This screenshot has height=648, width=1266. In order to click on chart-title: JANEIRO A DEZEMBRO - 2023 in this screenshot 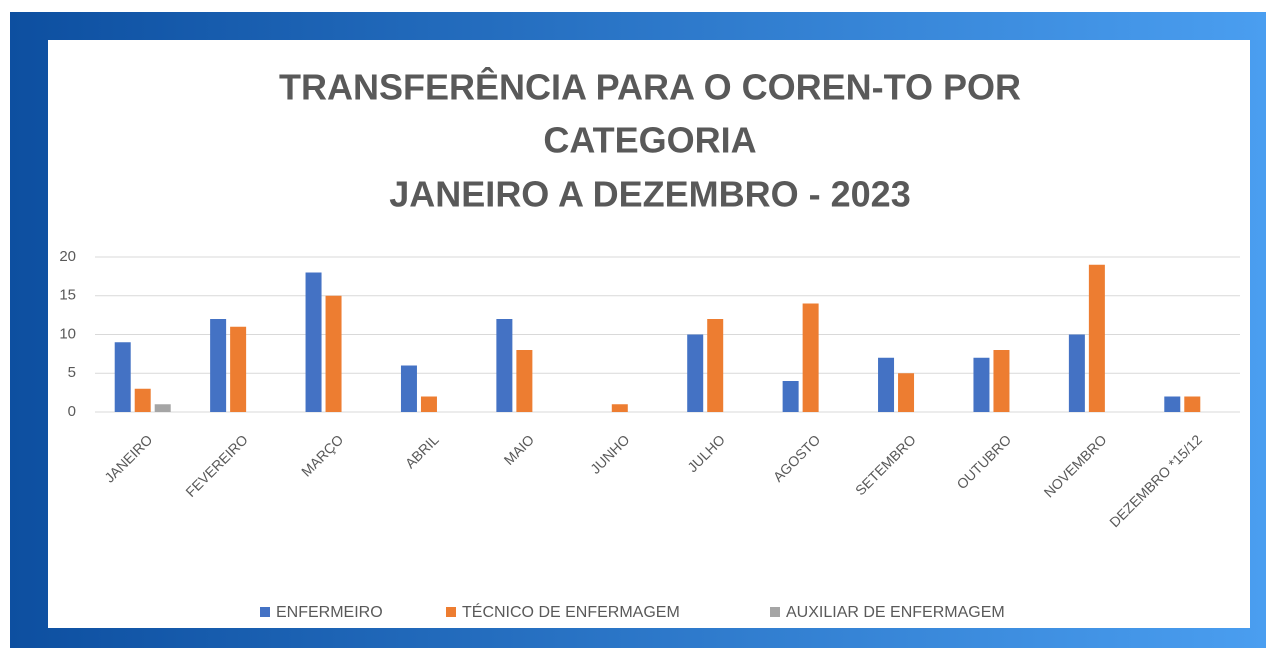, I will do `click(649, 194)`.